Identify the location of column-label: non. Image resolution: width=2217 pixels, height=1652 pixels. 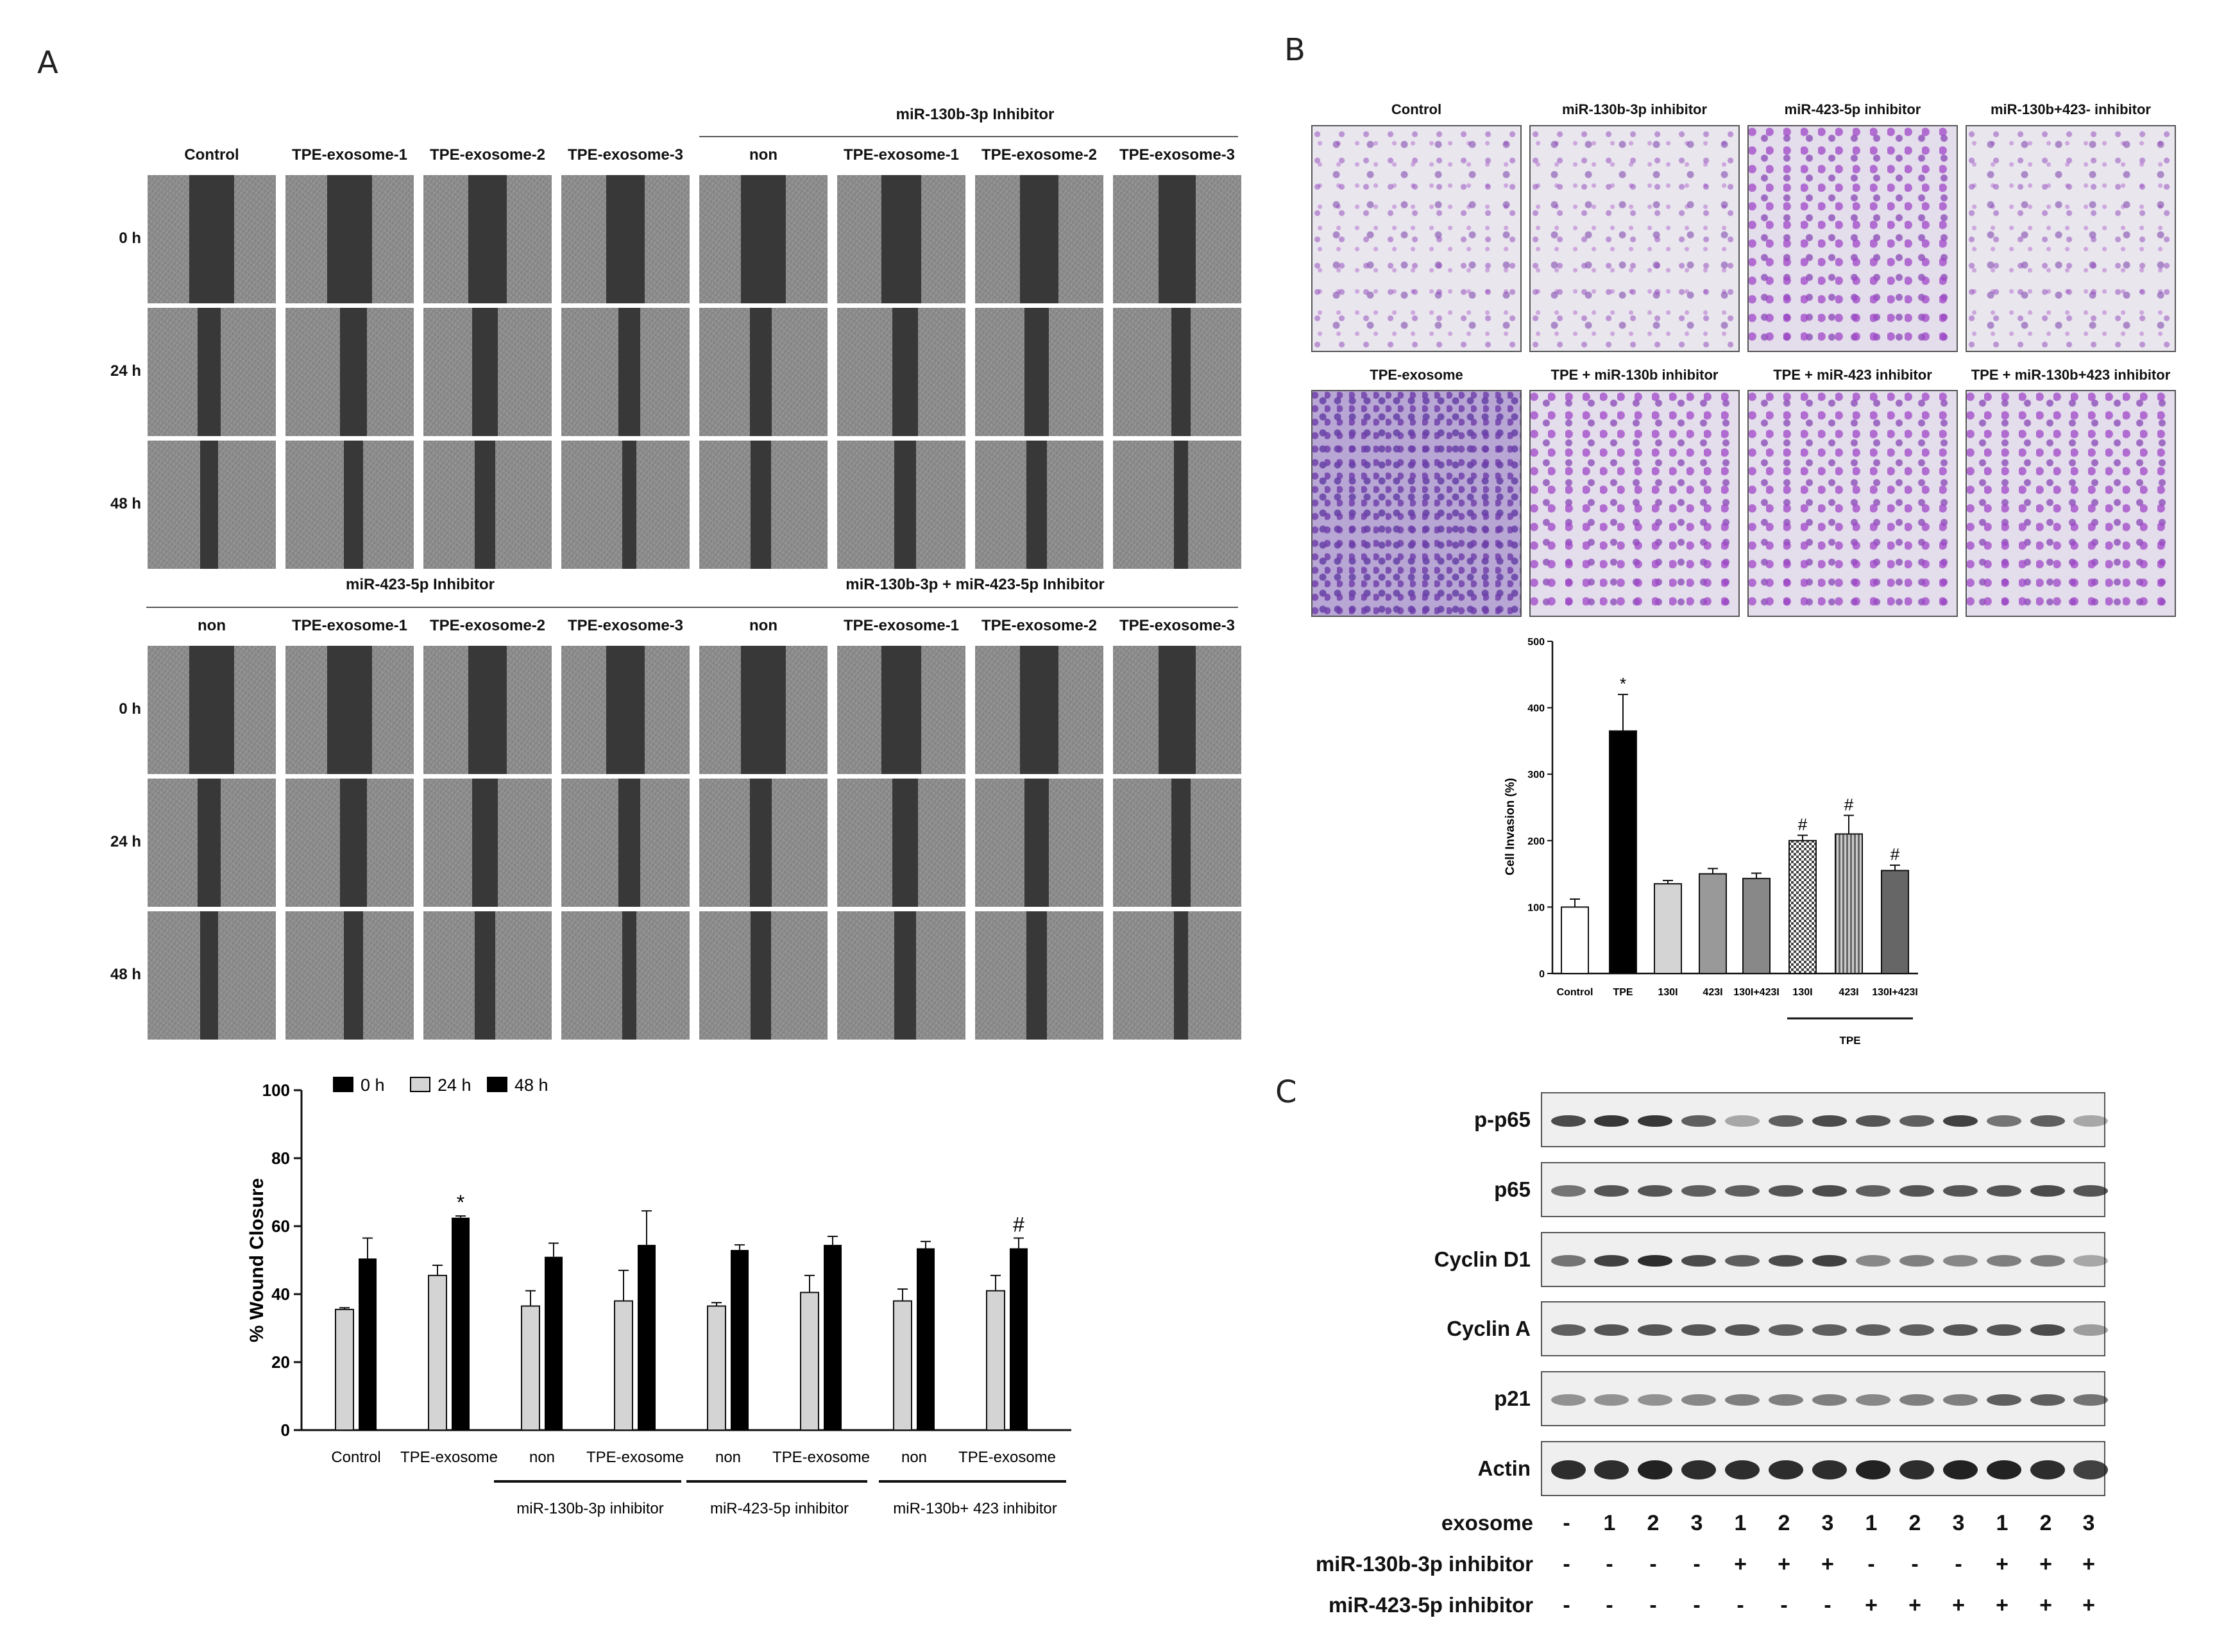
(763, 625).